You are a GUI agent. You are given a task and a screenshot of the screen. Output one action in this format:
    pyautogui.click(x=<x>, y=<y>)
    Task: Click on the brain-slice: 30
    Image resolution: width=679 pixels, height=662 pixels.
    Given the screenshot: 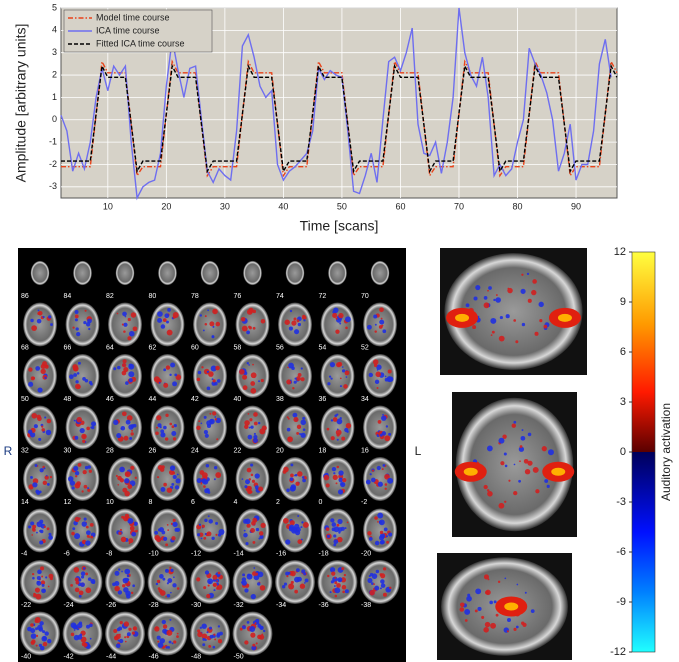 What is the action you would take?
    pyautogui.click(x=82, y=429)
    